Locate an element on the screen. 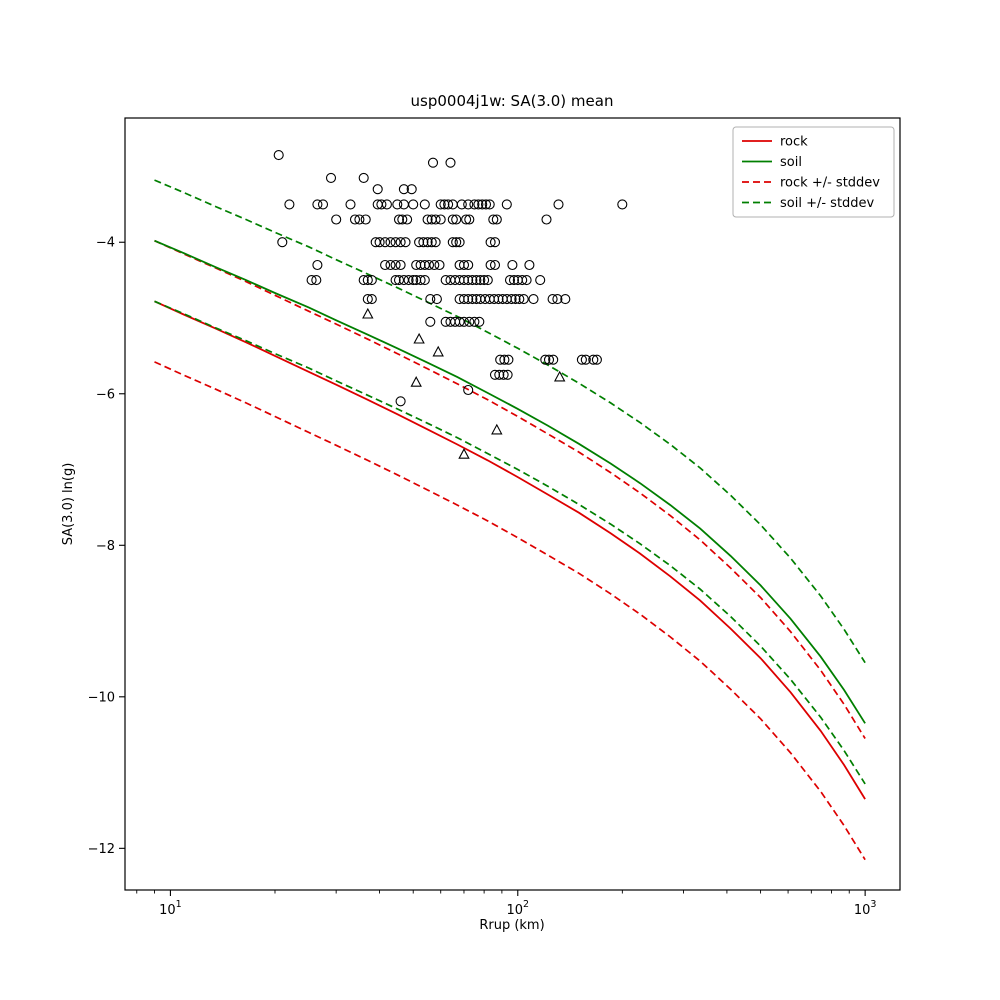 The width and height of the screenshot is (1000, 1000). chart-title: usp0004j1w: SA(3.0) mean is located at coordinates (512, 101).